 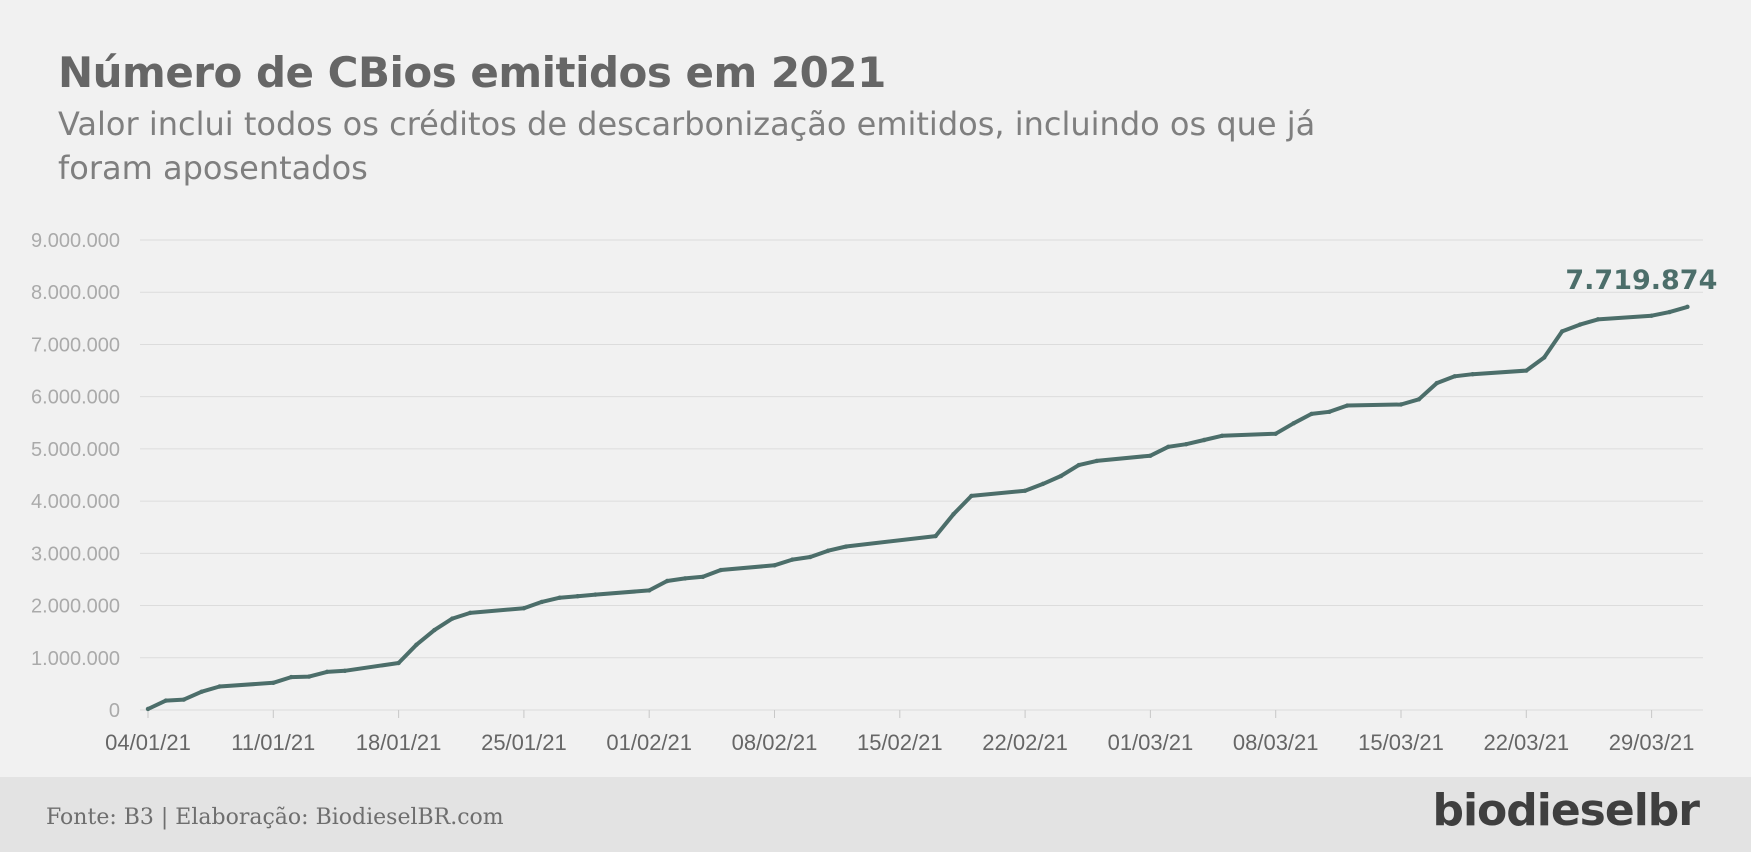 I want to click on x-tick-label: 15/03/21, so click(x=1401, y=742).